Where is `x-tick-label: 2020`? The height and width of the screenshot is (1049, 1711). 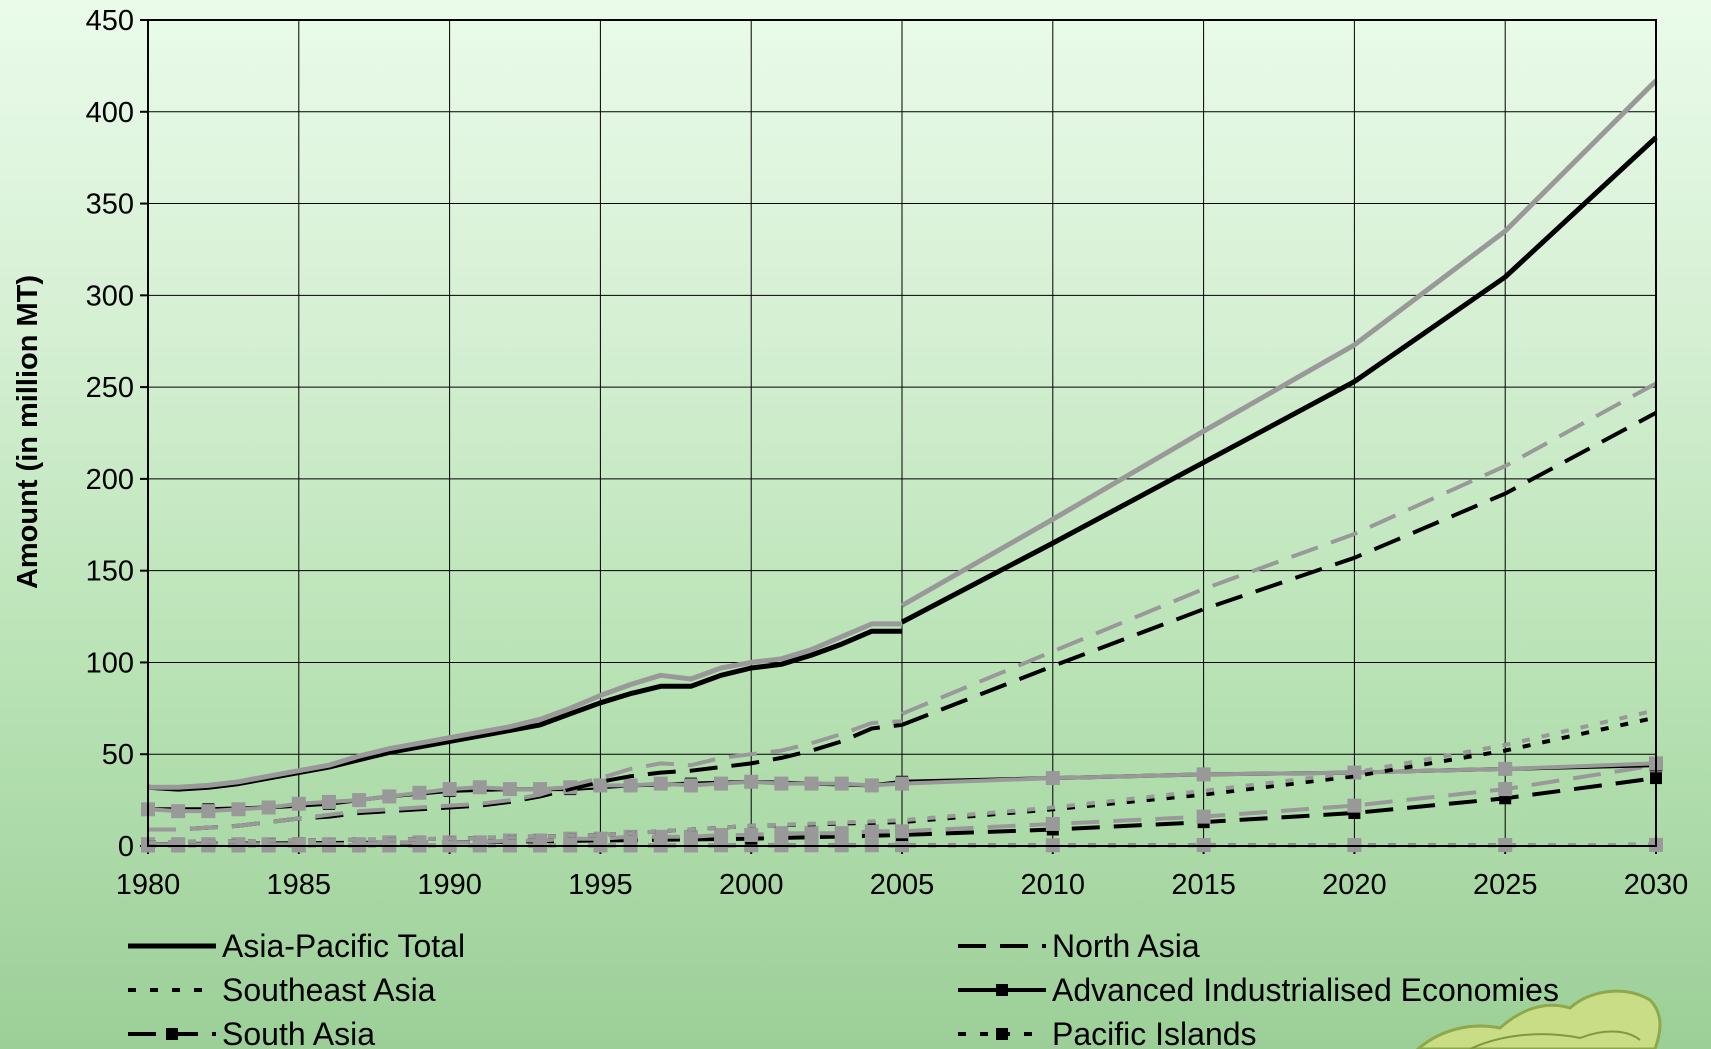 x-tick-label: 2020 is located at coordinates (1354, 885).